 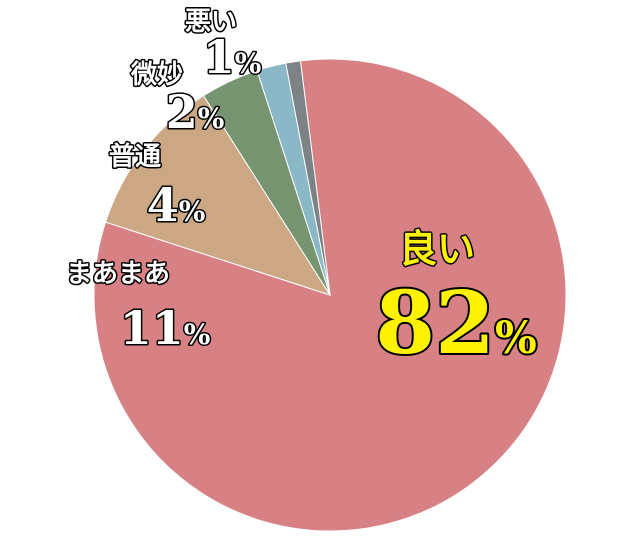 I want to click on slice-bad, so click(x=308, y=178).